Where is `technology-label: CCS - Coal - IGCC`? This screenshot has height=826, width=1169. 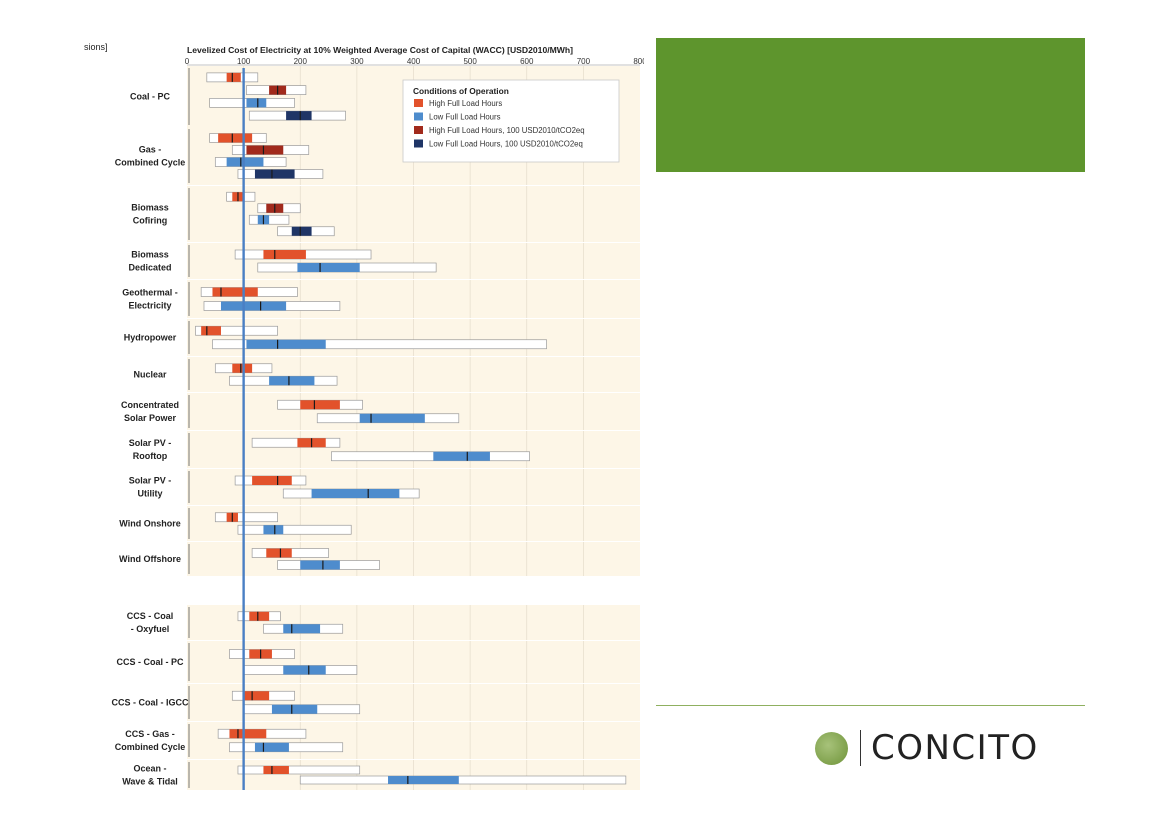
technology-label: CCS - Coal - IGCC is located at coordinates (150, 703).